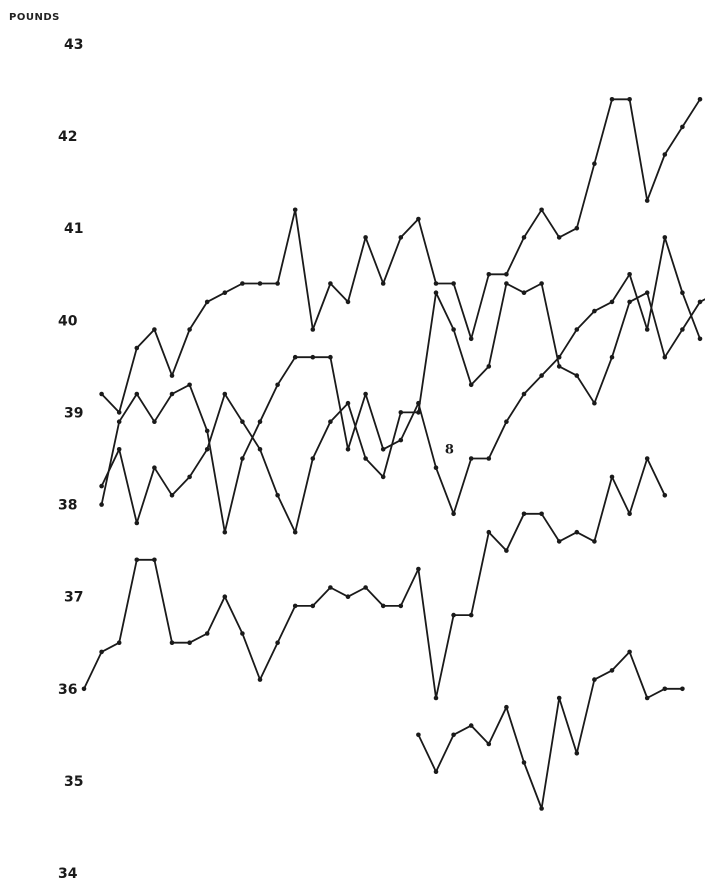 This screenshot has width=705, height=884. Describe the element at coordinates (68, 321) in the screenshot. I see `y-tick-label: 40` at that location.